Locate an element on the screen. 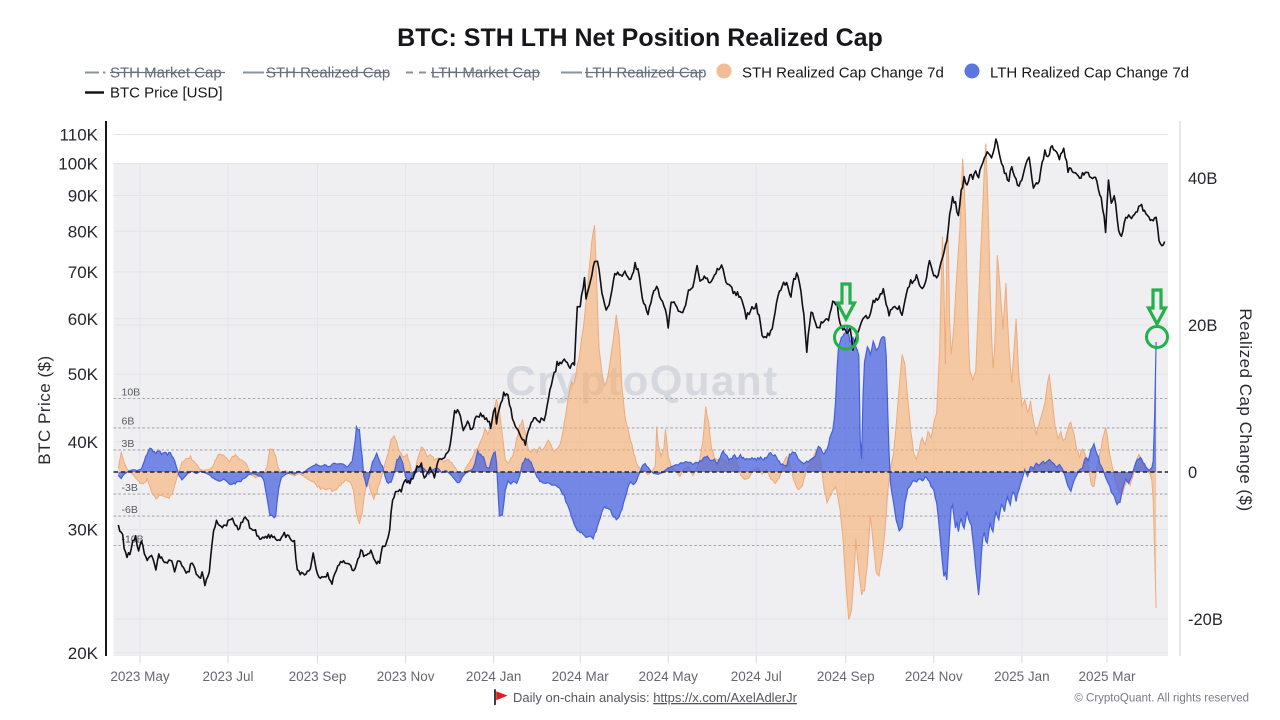 The height and width of the screenshot is (720, 1280). svg-text: 2024 Jul is located at coordinates (756, 676).